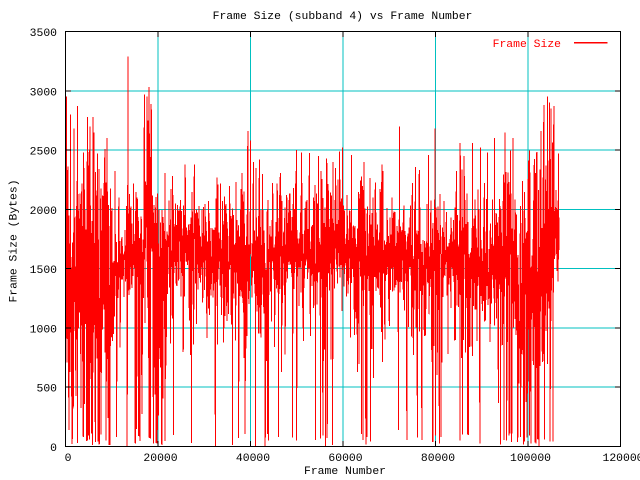  What do you see at coordinates (438, 459) in the screenshot?
I see `svg-text: 80000` at bounding box center [438, 459].